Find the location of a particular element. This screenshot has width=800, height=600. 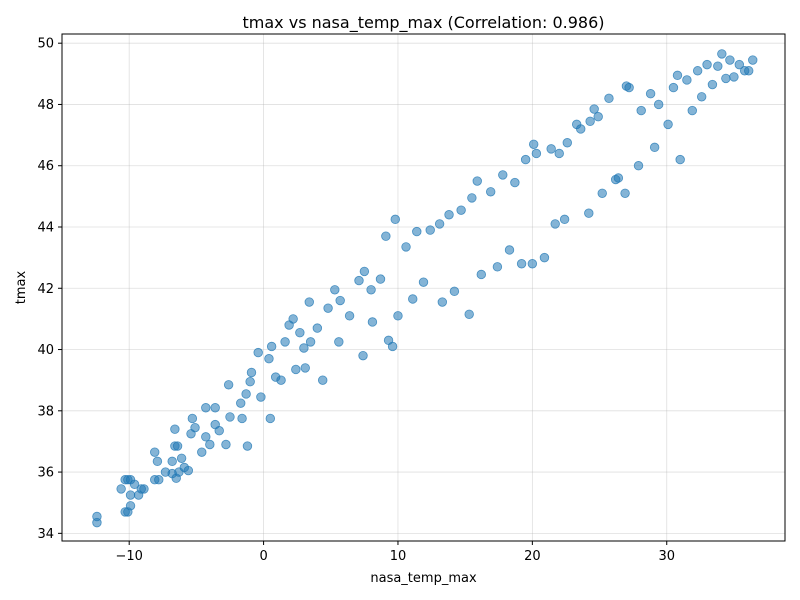

y-tick-label: 50 is located at coordinates (45, 44).